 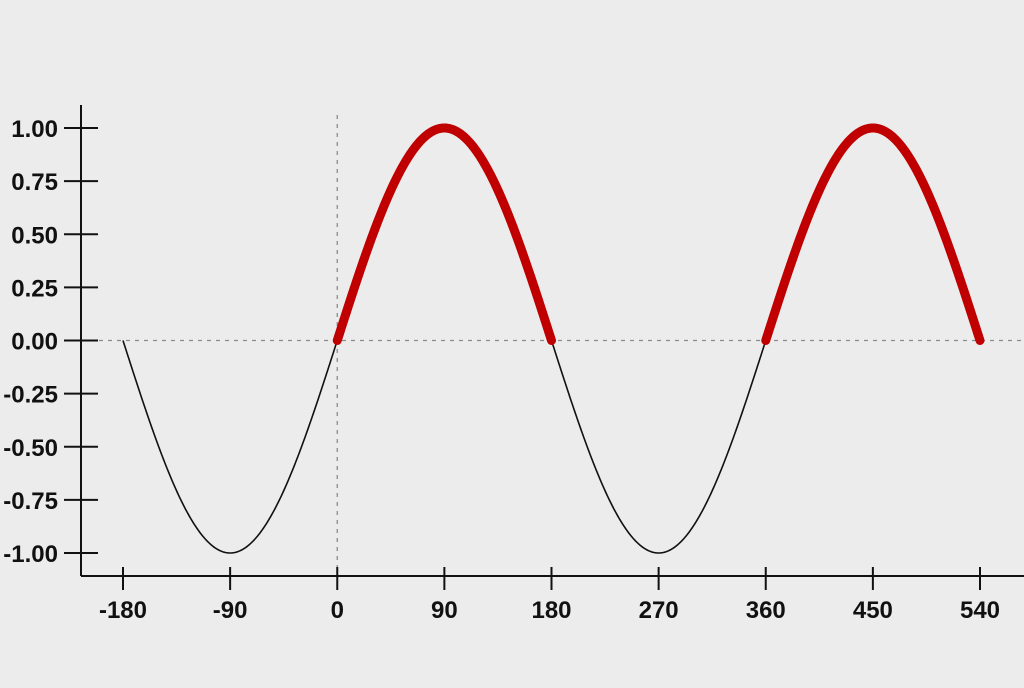 I want to click on x-tick-label: 180, so click(x=551, y=610).